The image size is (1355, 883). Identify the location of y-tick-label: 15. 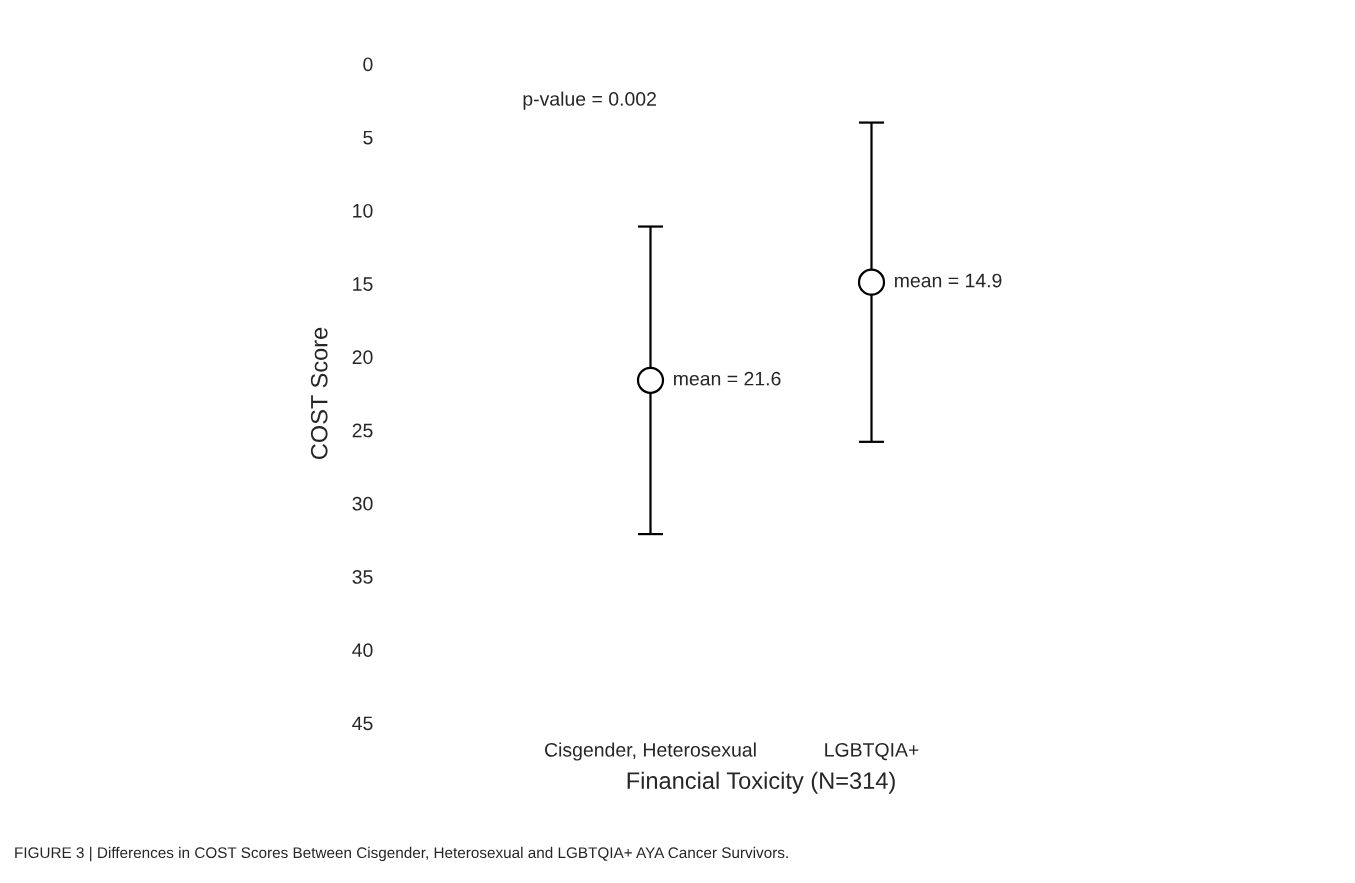
(363, 284).